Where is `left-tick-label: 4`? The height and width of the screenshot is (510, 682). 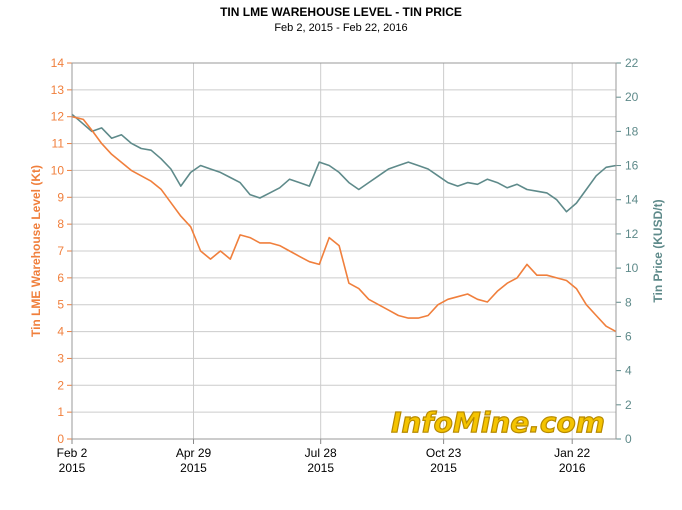 left-tick-label: 4 is located at coordinates (60, 332).